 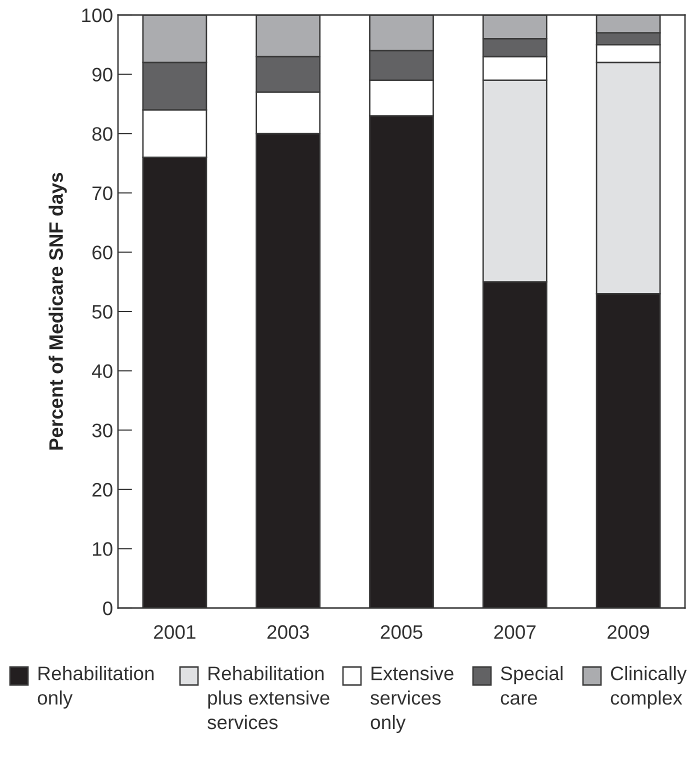 What do you see at coordinates (288, 632) in the screenshot?
I see `x-tick-label: 2003` at bounding box center [288, 632].